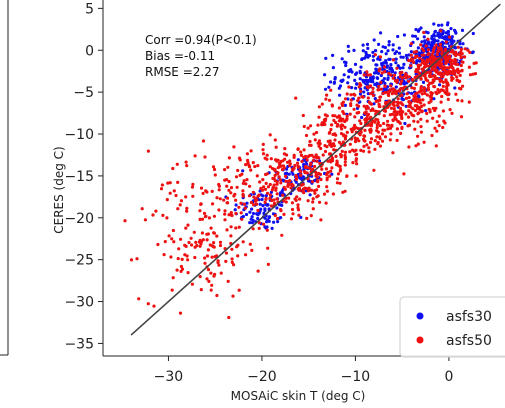 This screenshot has width=505, height=408. Describe the element at coordinates (298, 396) in the screenshot. I see `x-axis-label: MOSAiC skin T (deg C)` at that location.